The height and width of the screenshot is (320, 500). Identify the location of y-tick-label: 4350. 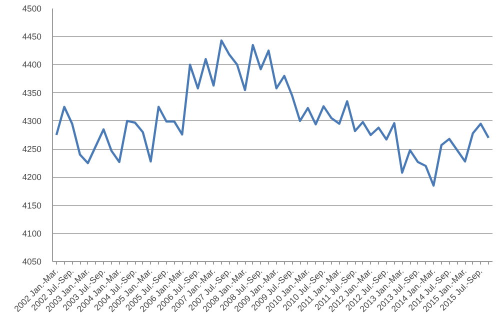
(32, 93).